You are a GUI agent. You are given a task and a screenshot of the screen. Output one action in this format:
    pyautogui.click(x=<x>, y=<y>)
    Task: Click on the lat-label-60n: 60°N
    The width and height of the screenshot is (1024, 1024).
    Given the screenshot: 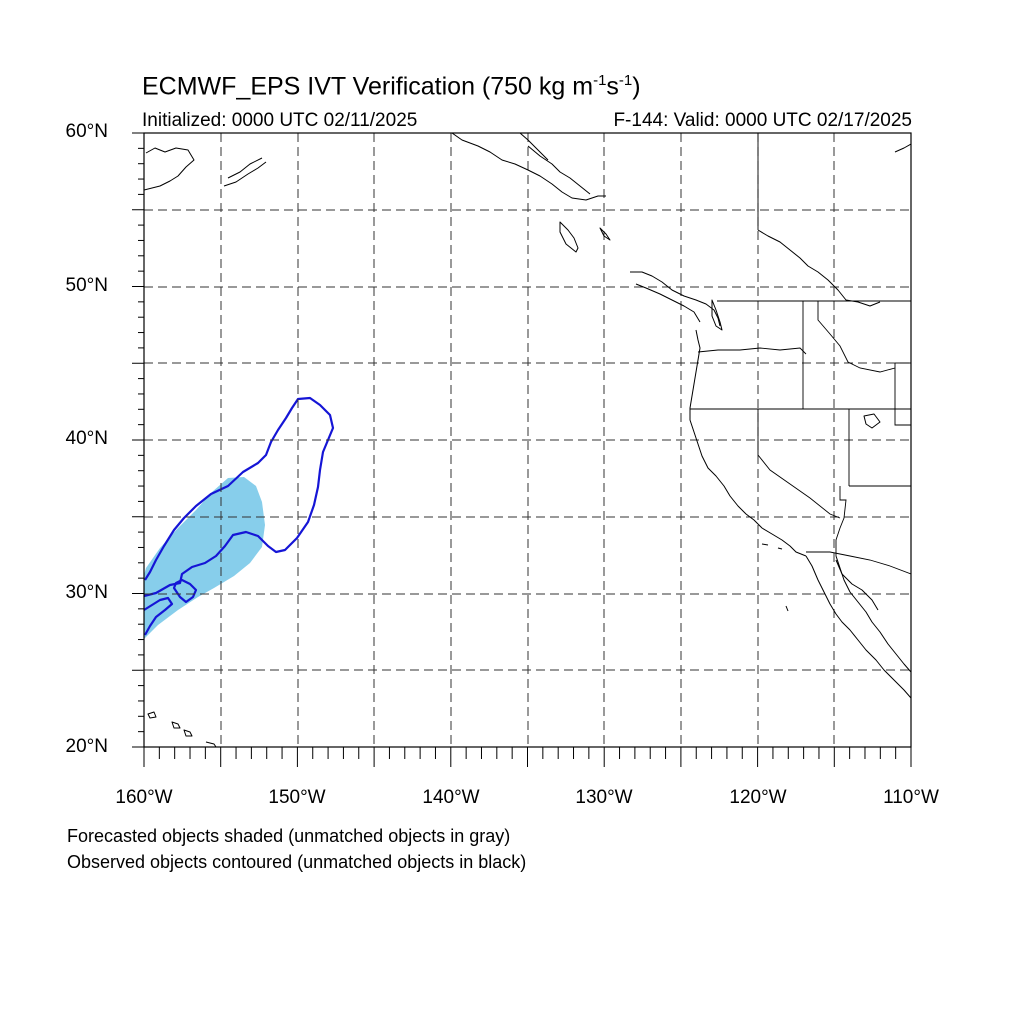 What is the action you would take?
    pyautogui.click(x=86, y=131)
    